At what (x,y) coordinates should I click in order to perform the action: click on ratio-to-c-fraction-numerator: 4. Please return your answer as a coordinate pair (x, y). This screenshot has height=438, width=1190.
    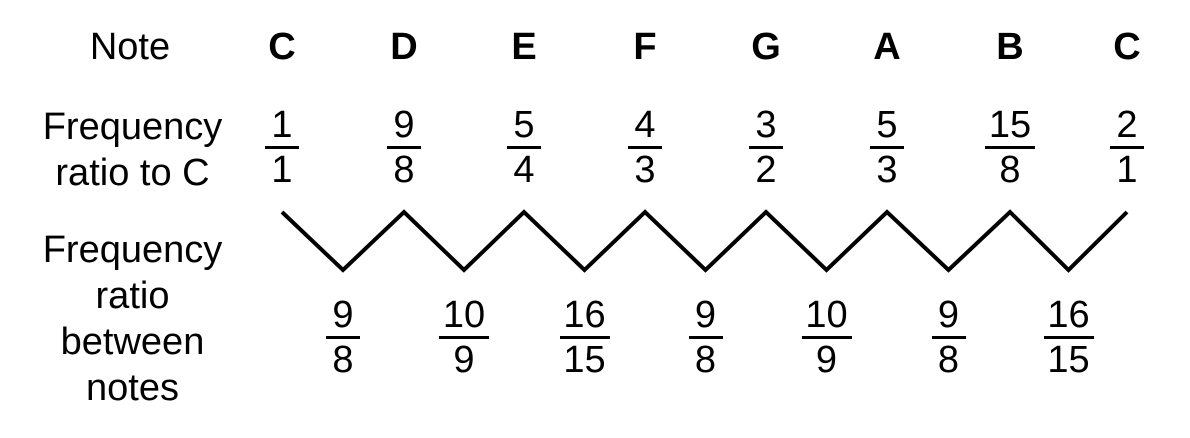
    Looking at the image, I should click on (645, 125).